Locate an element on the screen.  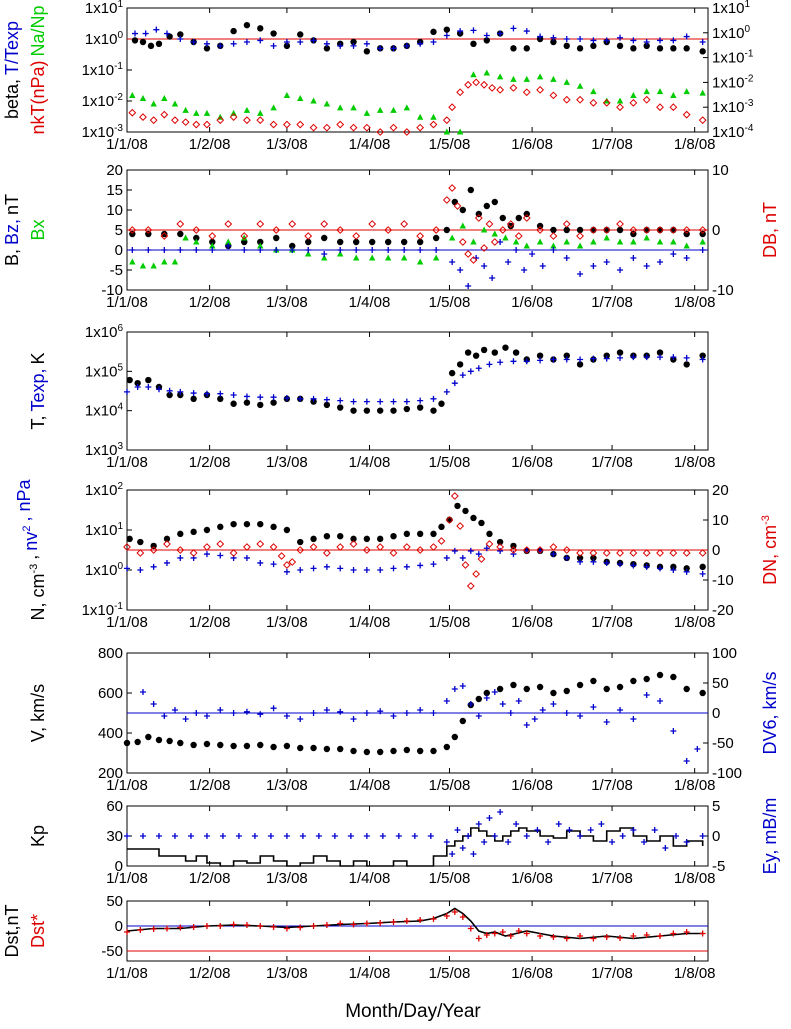
y-axis-title-part: B, is located at coordinates (12, 257).